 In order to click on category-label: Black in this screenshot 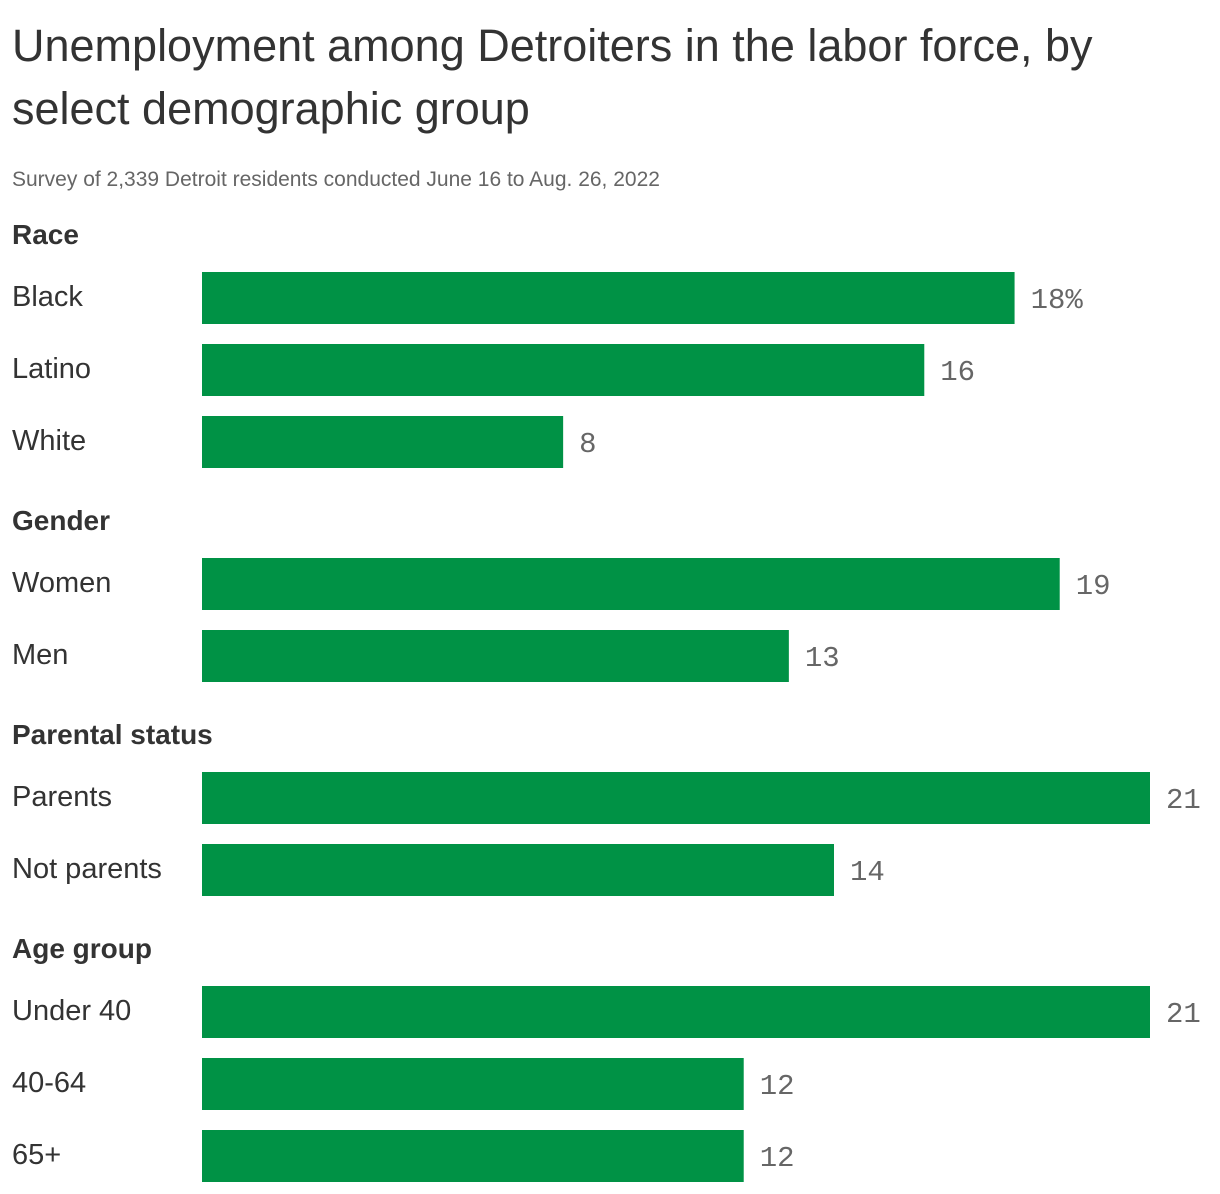, I will do `click(47, 297)`.